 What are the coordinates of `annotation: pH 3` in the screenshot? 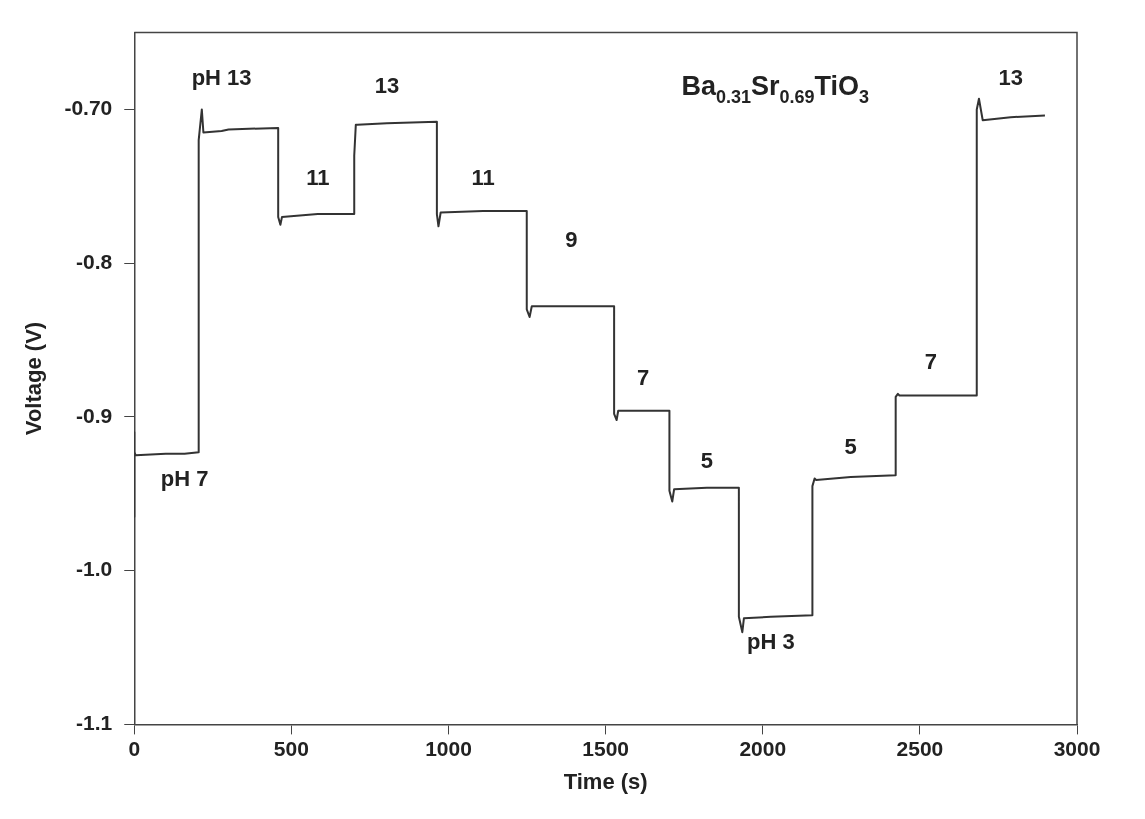 It's located at (771, 641).